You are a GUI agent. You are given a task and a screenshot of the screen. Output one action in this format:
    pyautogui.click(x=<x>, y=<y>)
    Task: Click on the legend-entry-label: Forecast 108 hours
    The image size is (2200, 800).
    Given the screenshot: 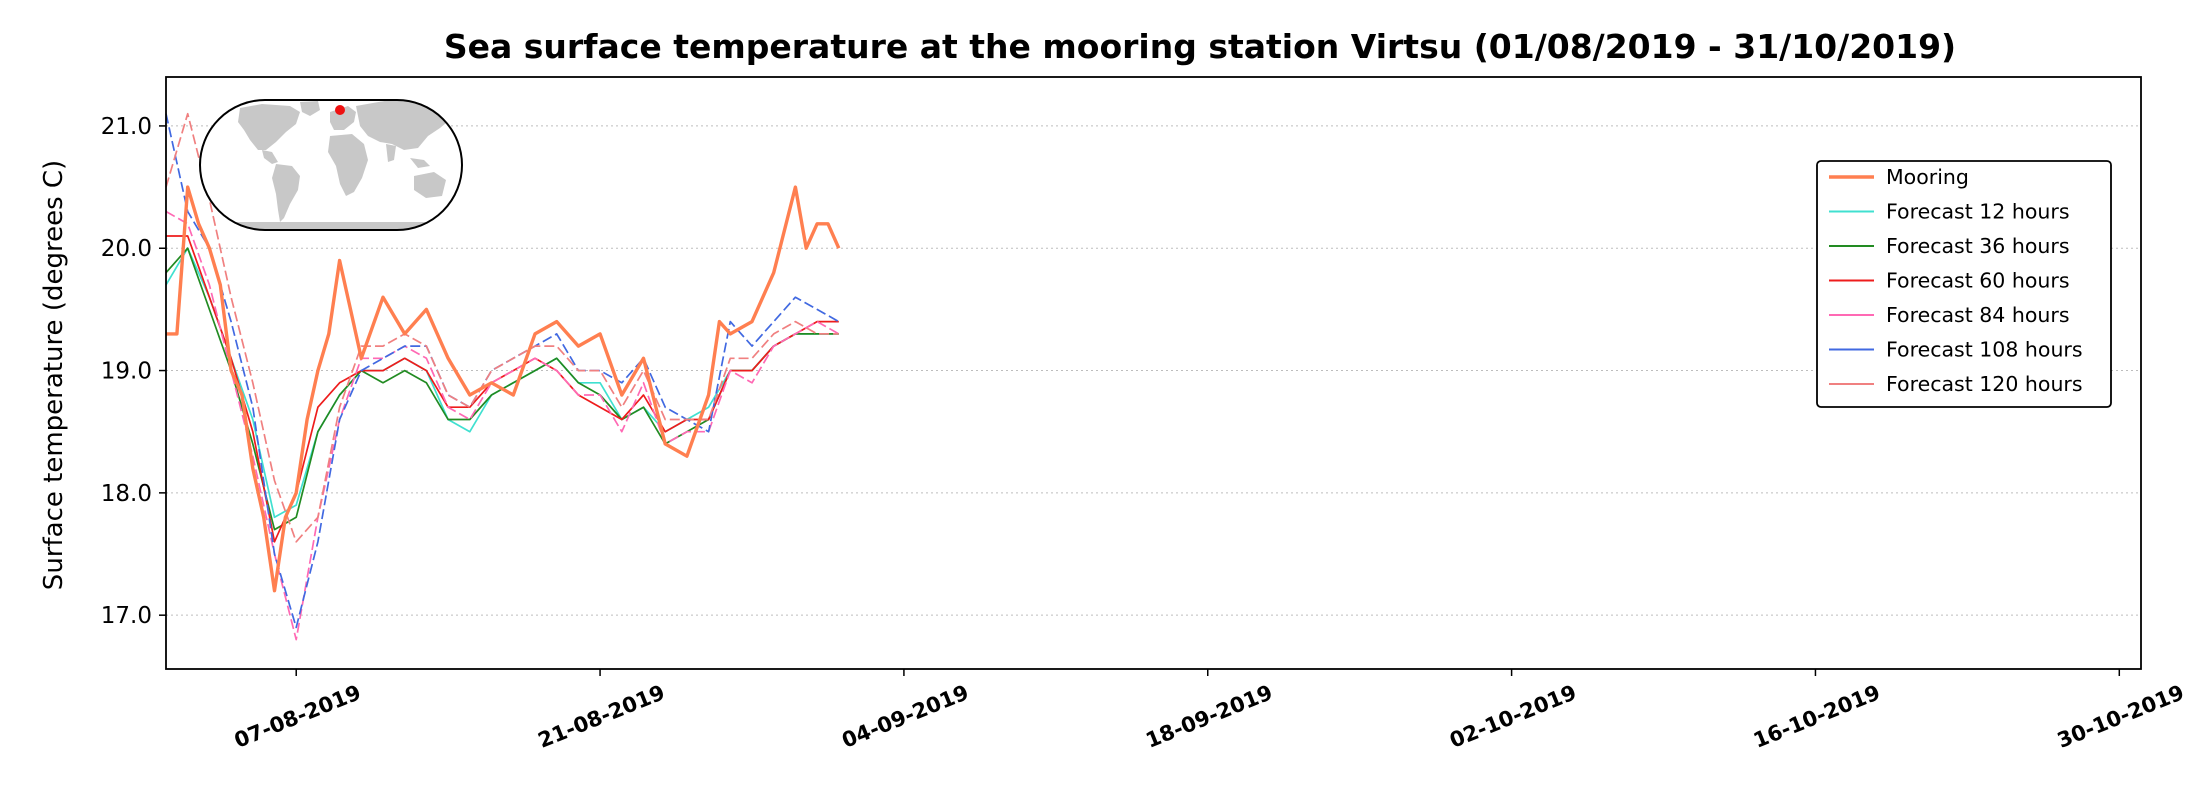 What is the action you would take?
    pyautogui.click(x=1984, y=350)
    